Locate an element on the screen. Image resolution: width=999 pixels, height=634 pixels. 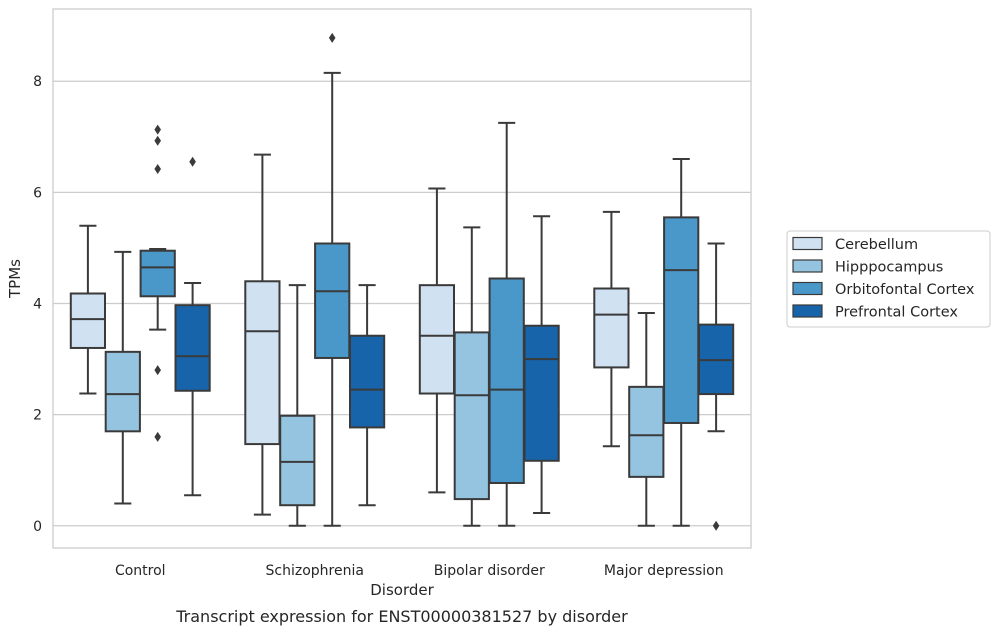
legend-label: Cerebellum is located at coordinates (876, 245).